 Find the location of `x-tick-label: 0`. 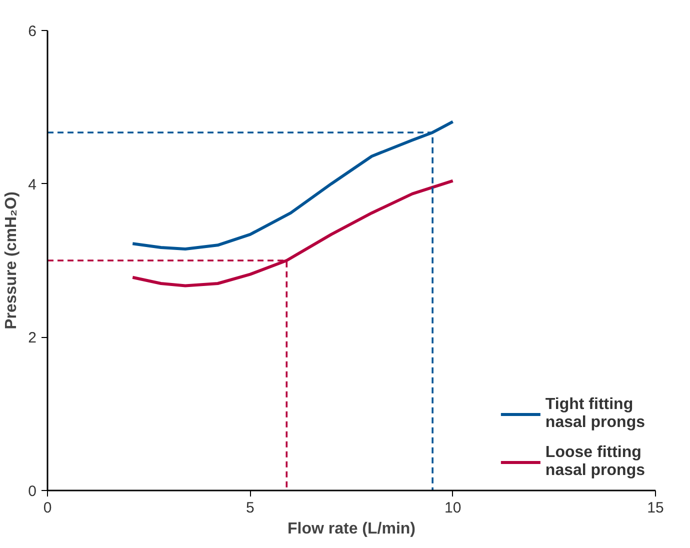

x-tick-label: 0 is located at coordinates (47, 508).